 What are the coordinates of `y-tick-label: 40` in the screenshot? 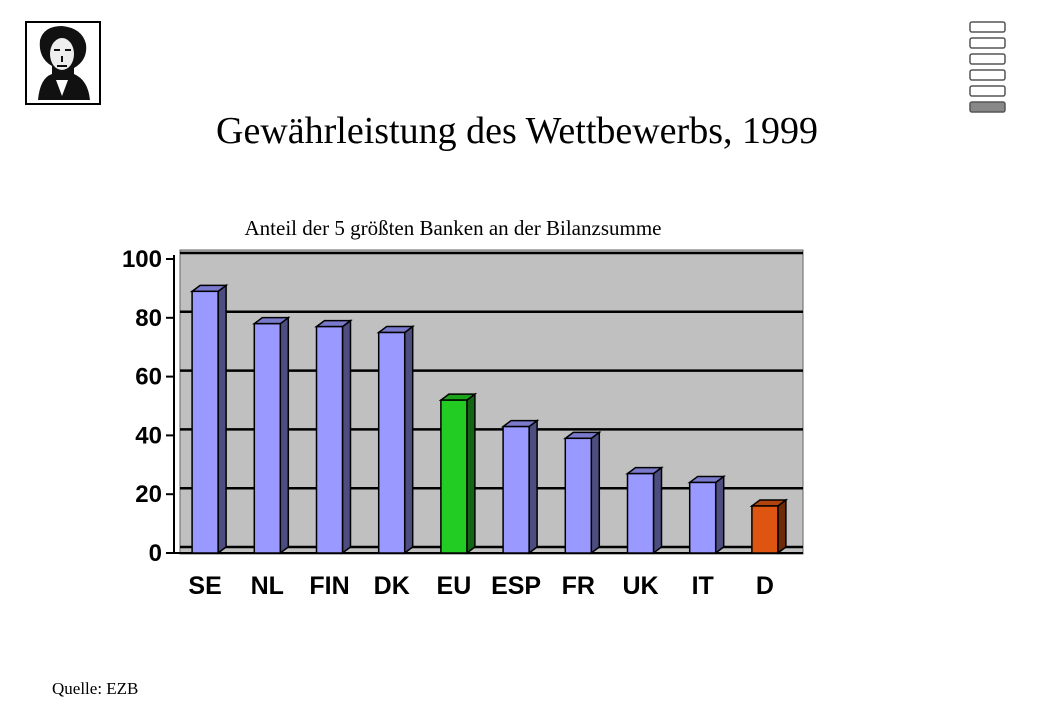 It's located at (148, 435).